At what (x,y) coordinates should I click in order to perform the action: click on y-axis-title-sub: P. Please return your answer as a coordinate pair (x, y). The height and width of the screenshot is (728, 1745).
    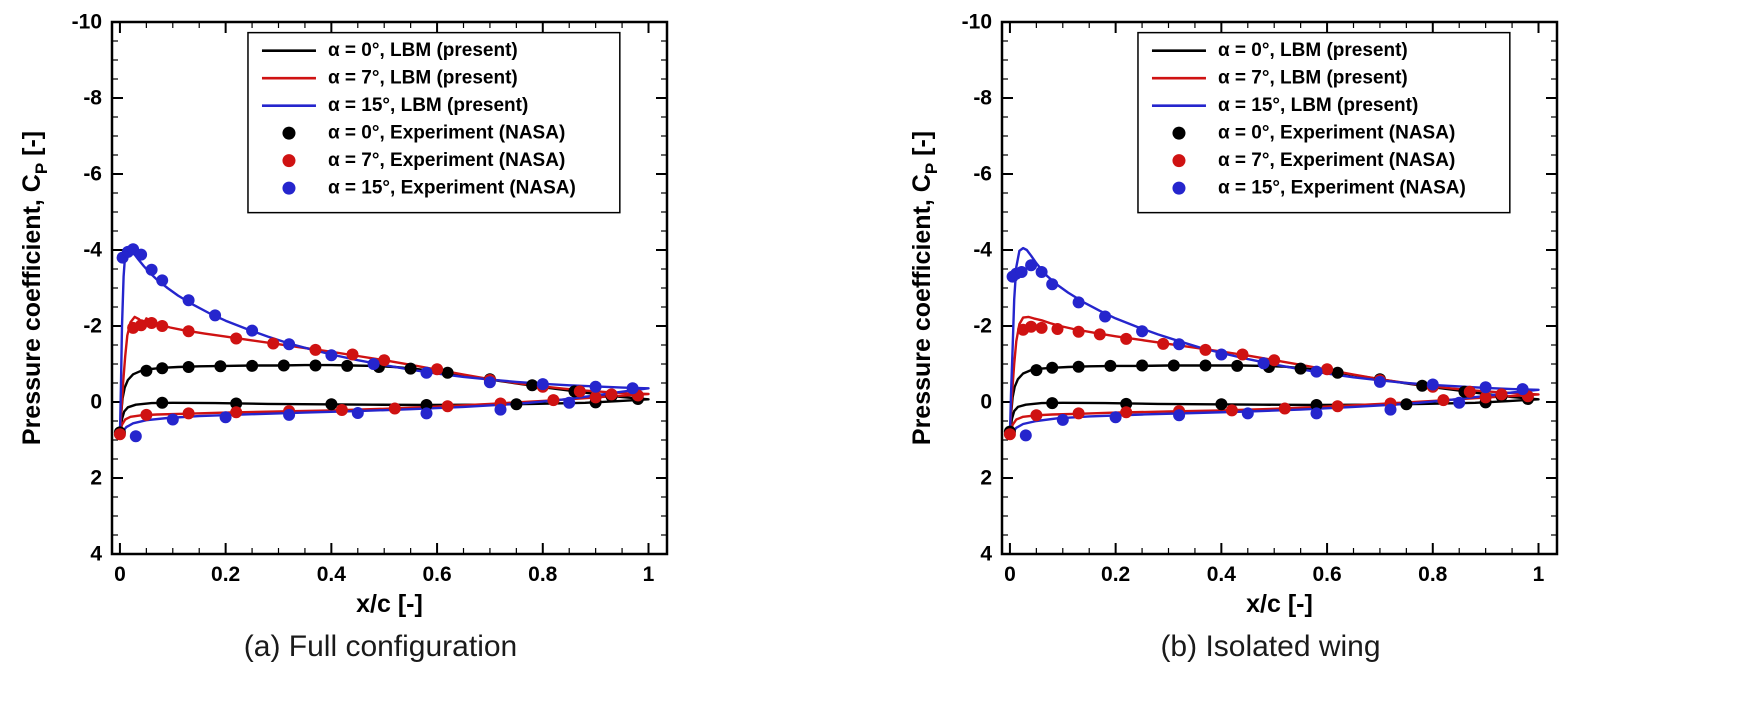
    Looking at the image, I should click on (931, 168).